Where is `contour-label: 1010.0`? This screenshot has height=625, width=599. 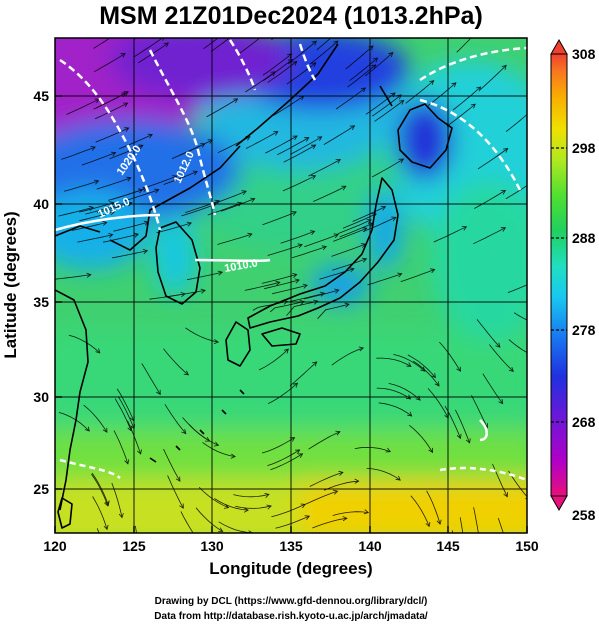 contour-label: 1010.0 is located at coordinates (240, 266).